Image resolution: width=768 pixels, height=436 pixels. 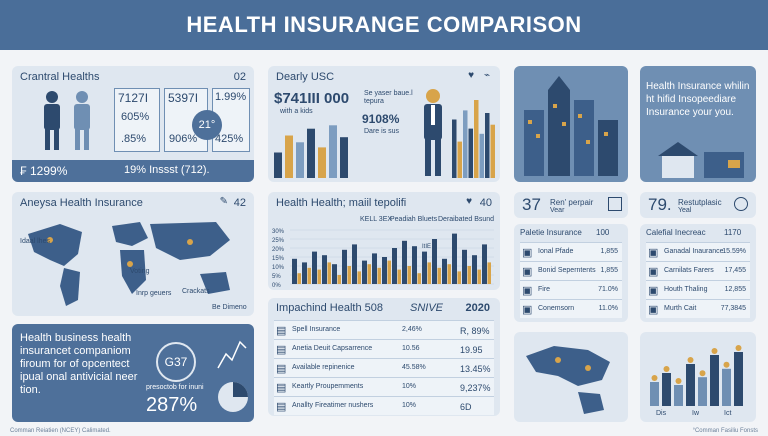 I want to click on y-tick: 0%, so click(x=276, y=285).